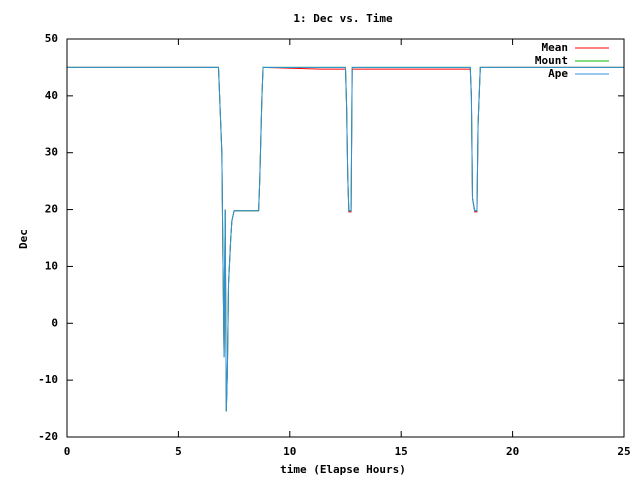  What do you see at coordinates (51, 152) in the screenshot?
I see `y-tick-label: 30` at bounding box center [51, 152].